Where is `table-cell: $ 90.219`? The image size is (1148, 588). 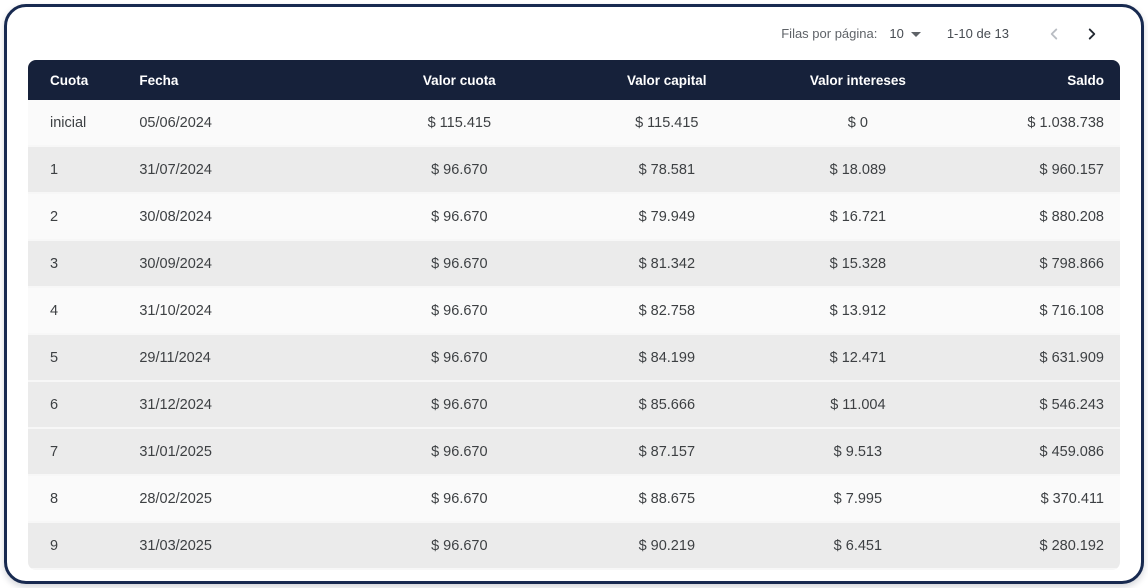 table-cell: $ 90.219 is located at coordinates (667, 545).